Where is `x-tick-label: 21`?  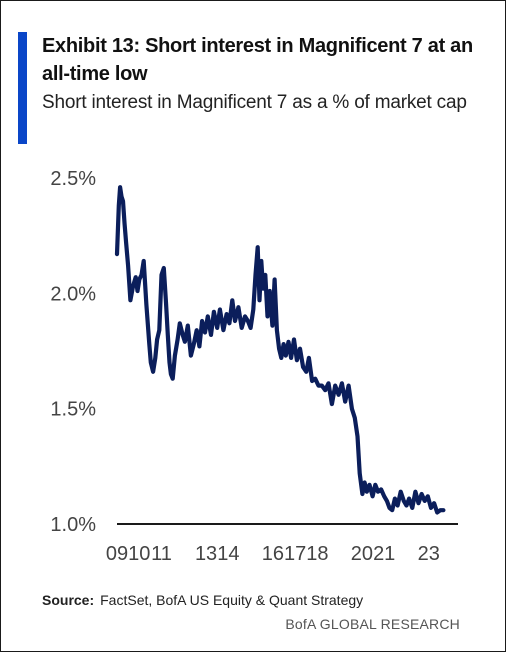
x-tick-label: 21 is located at coordinates (384, 554).